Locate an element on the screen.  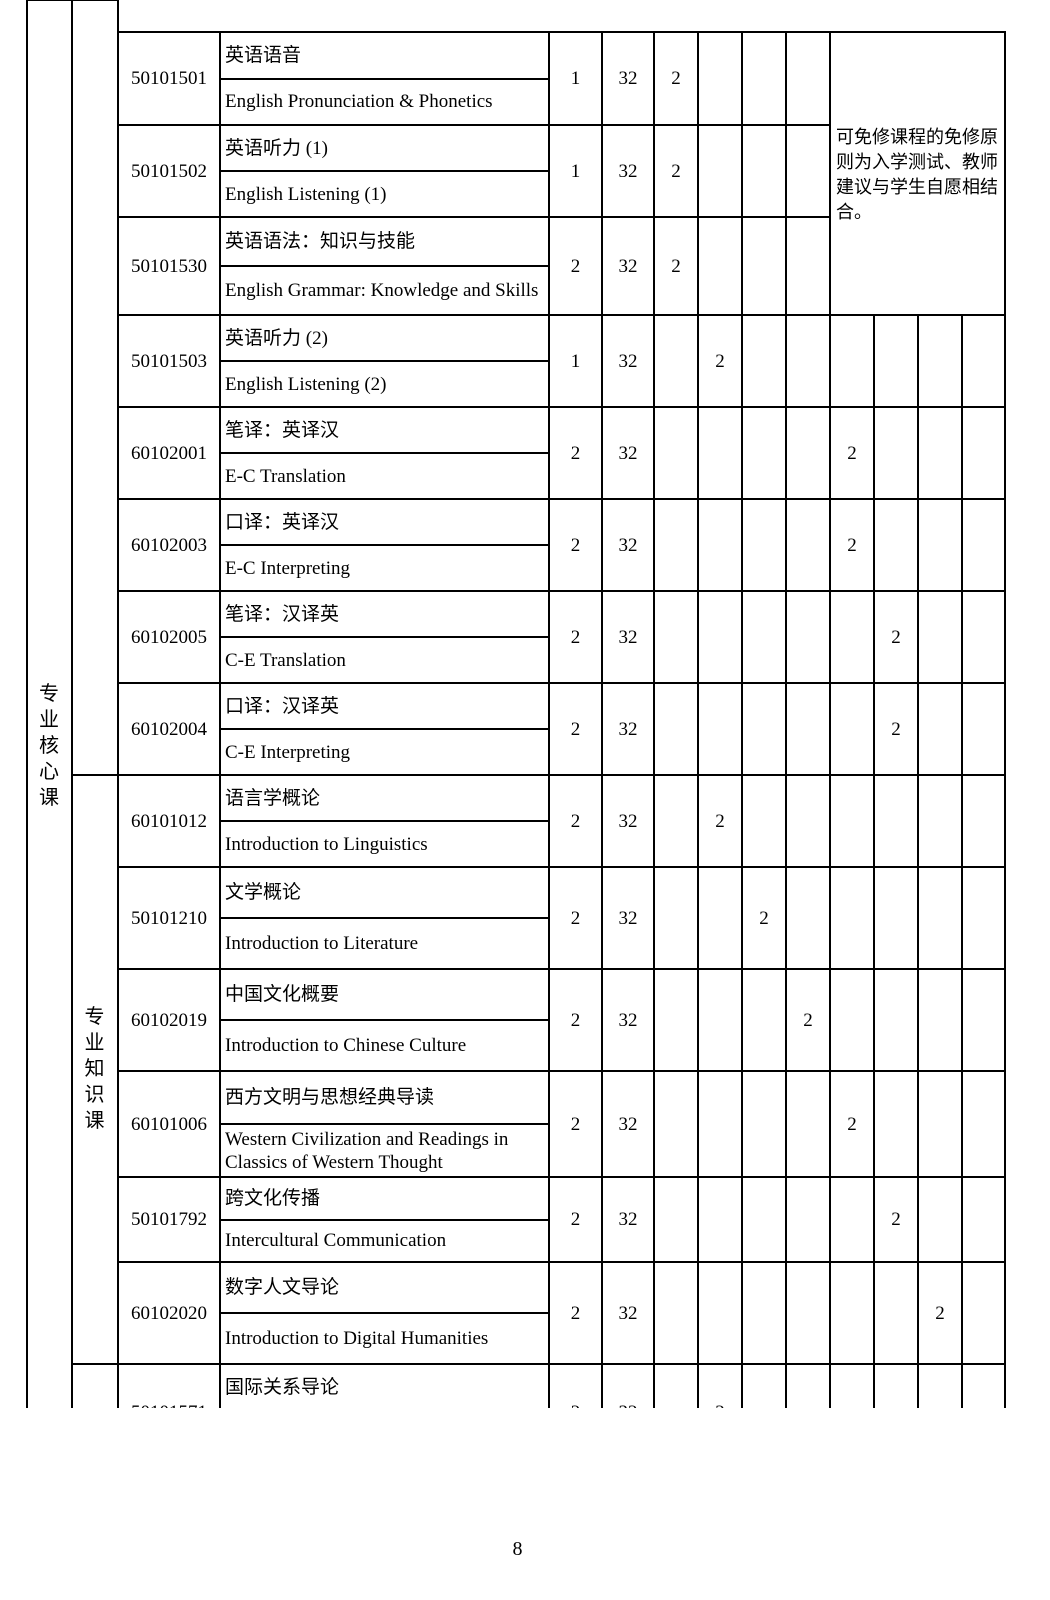
course-name-en: Introduction to Chinese Culture is located at coordinates (346, 1045).